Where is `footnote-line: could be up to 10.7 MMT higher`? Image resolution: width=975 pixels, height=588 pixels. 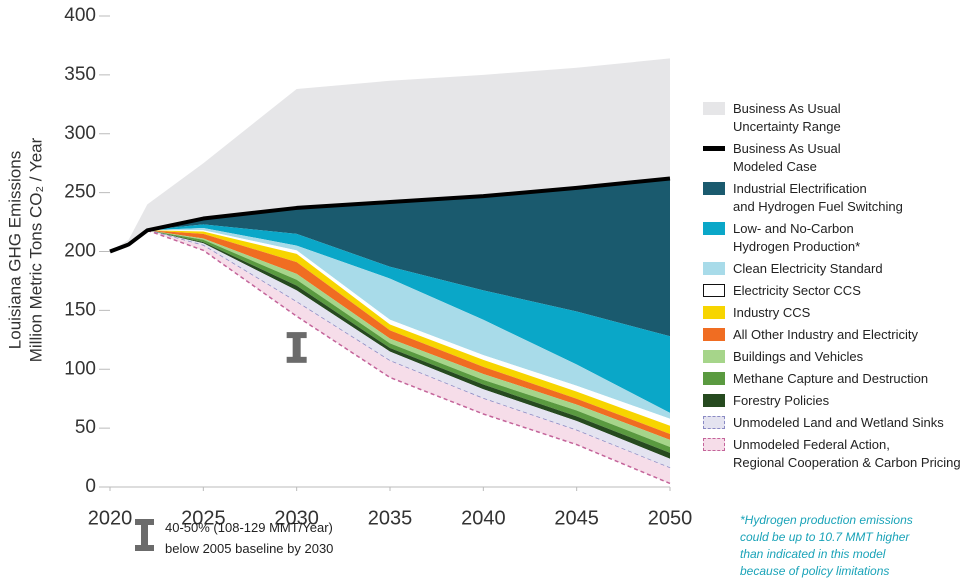
footnote-line: could be up to 10.7 MMT higher is located at coordinates (825, 537).